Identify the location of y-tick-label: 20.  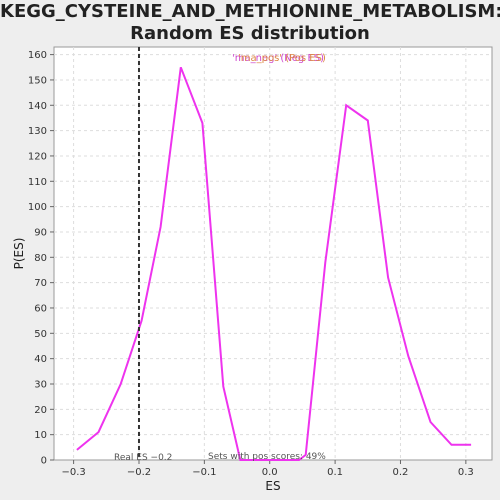
(40, 410).